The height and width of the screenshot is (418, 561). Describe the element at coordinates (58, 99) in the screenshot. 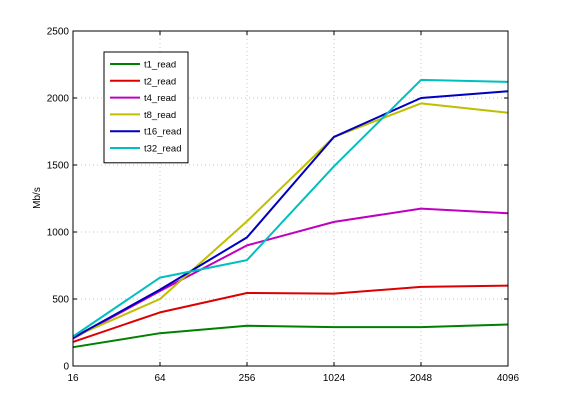

I see `y-tick-label: 2000` at that location.